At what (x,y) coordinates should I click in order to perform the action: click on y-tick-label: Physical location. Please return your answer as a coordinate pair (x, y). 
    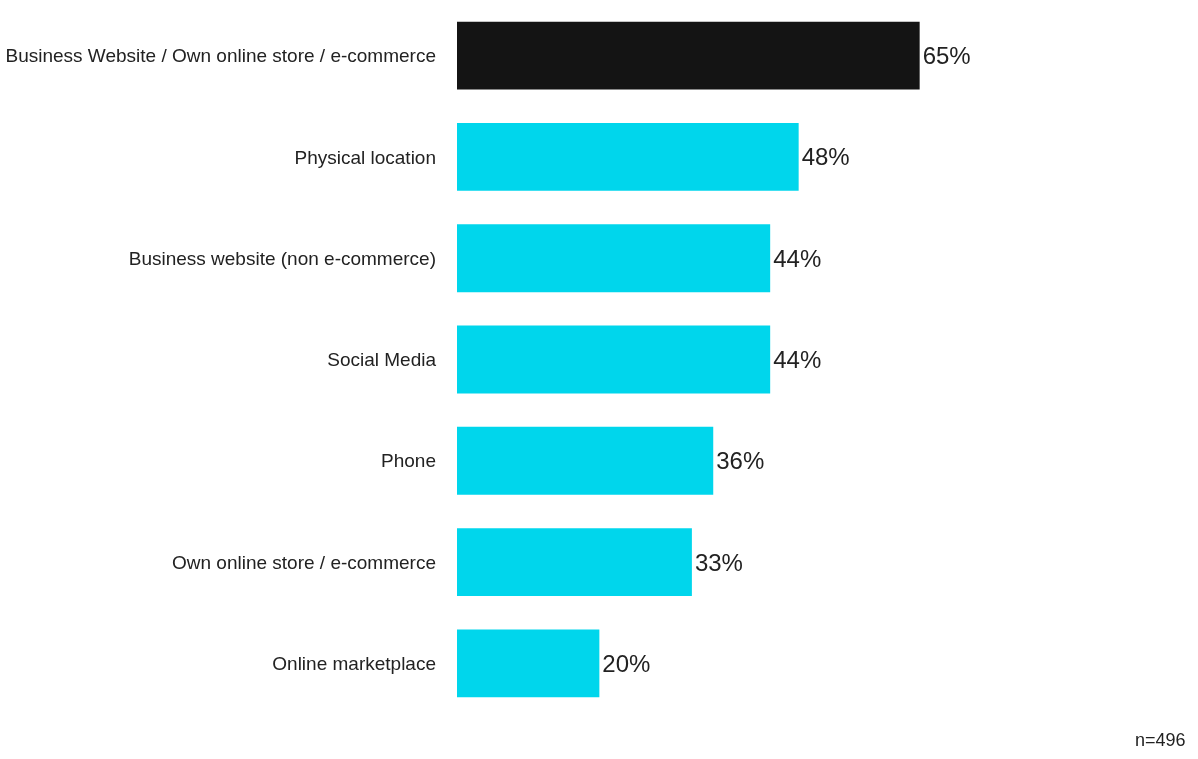
    Looking at the image, I should click on (365, 157).